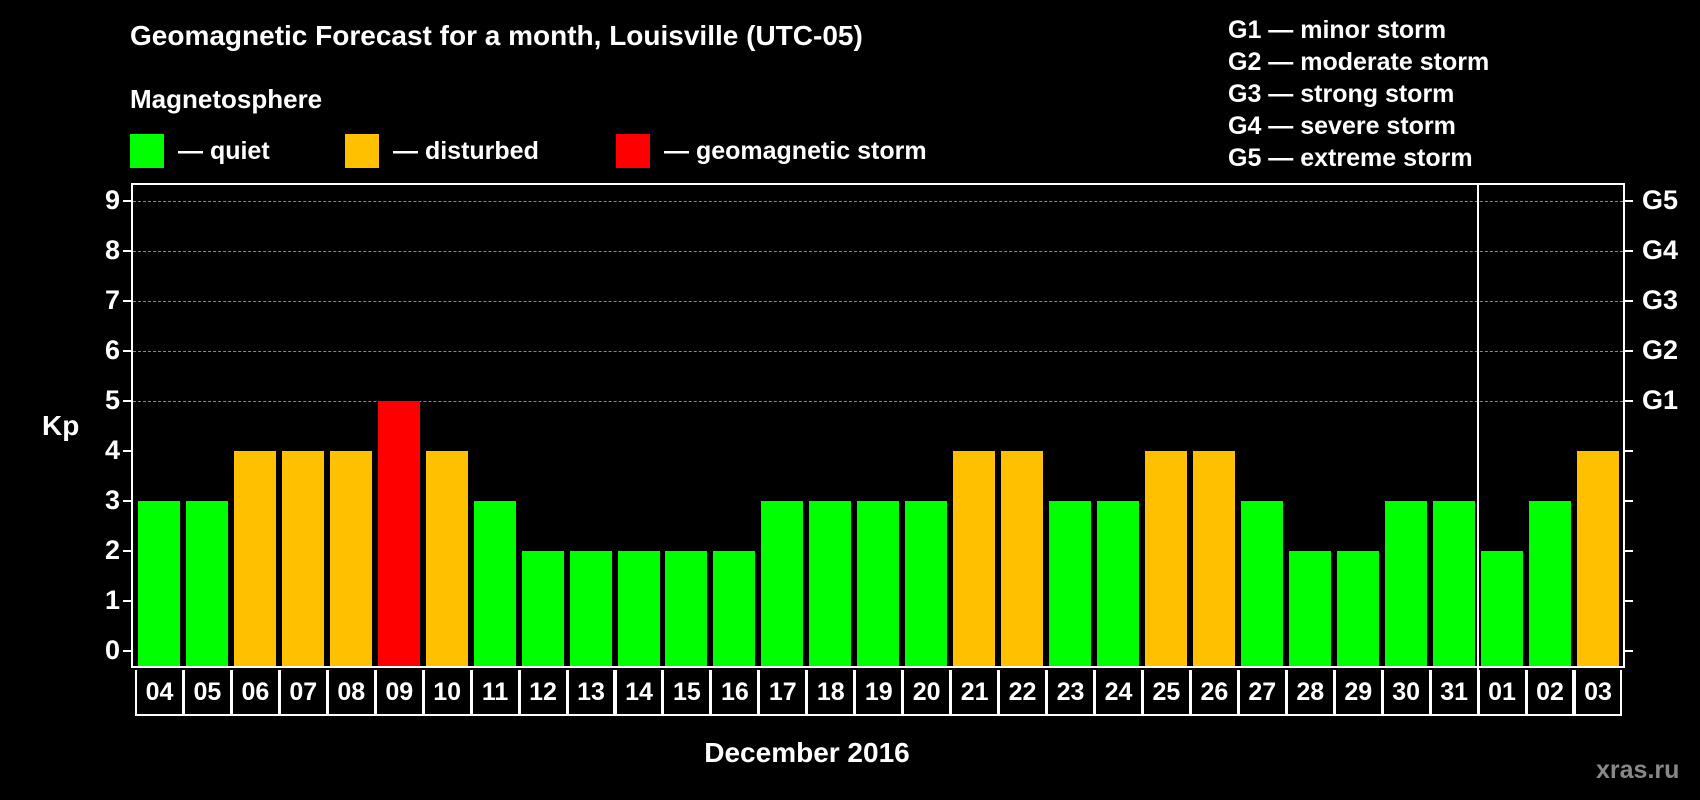  I want to click on legend-disturbed: — disturbed, so click(442, 151).